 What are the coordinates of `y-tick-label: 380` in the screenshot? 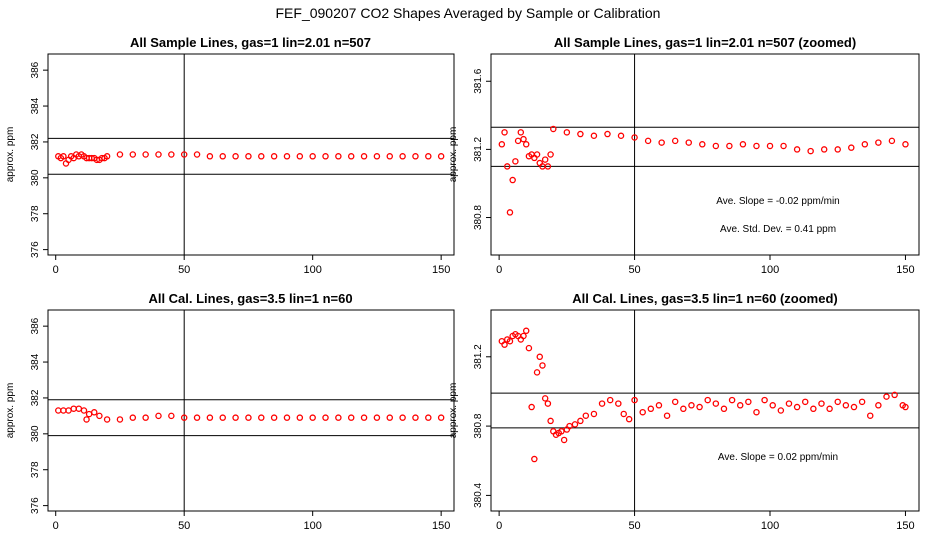 It's located at (35, 433).